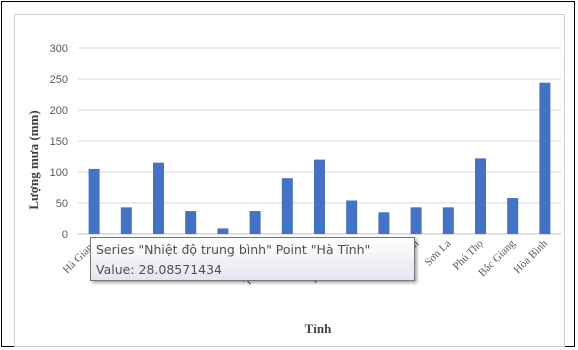 The image size is (578, 350). Describe the element at coordinates (59, 111) in the screenshot. I see `y-tick-label: 200` at that location.